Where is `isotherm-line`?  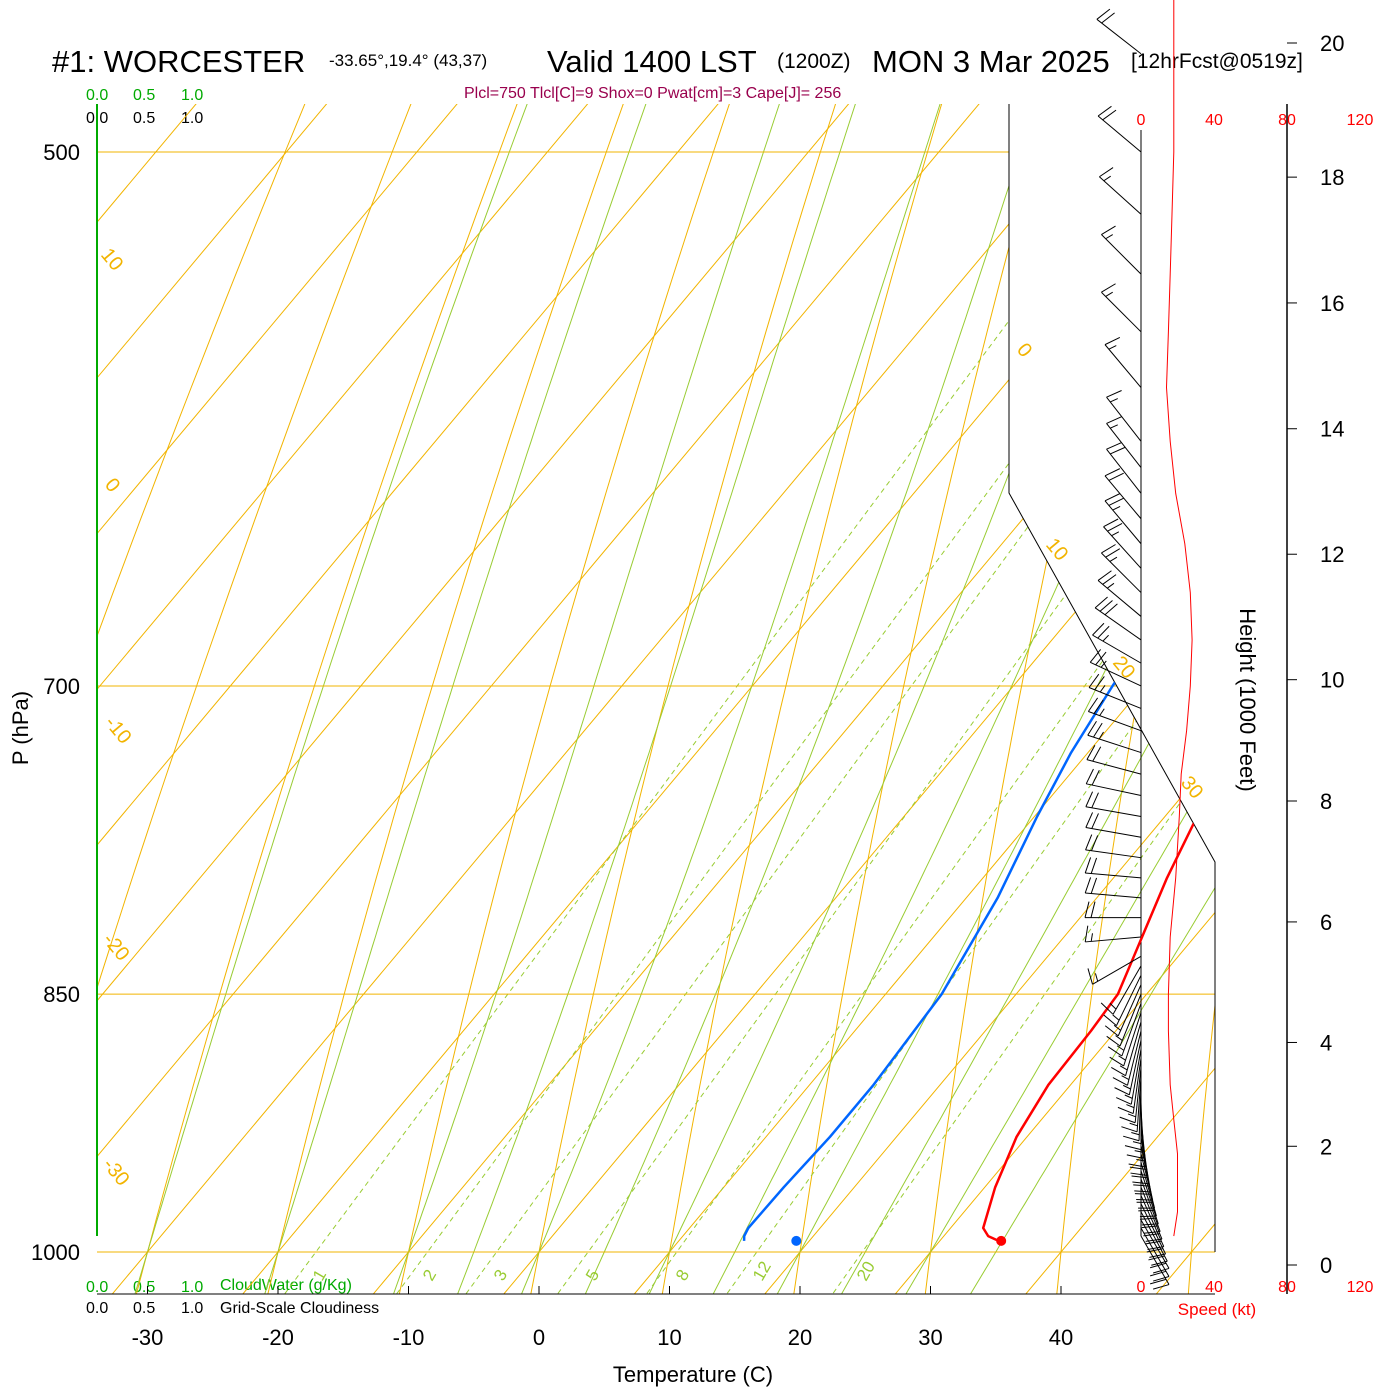 isotherm-line is located at coordinates (1170, 699).